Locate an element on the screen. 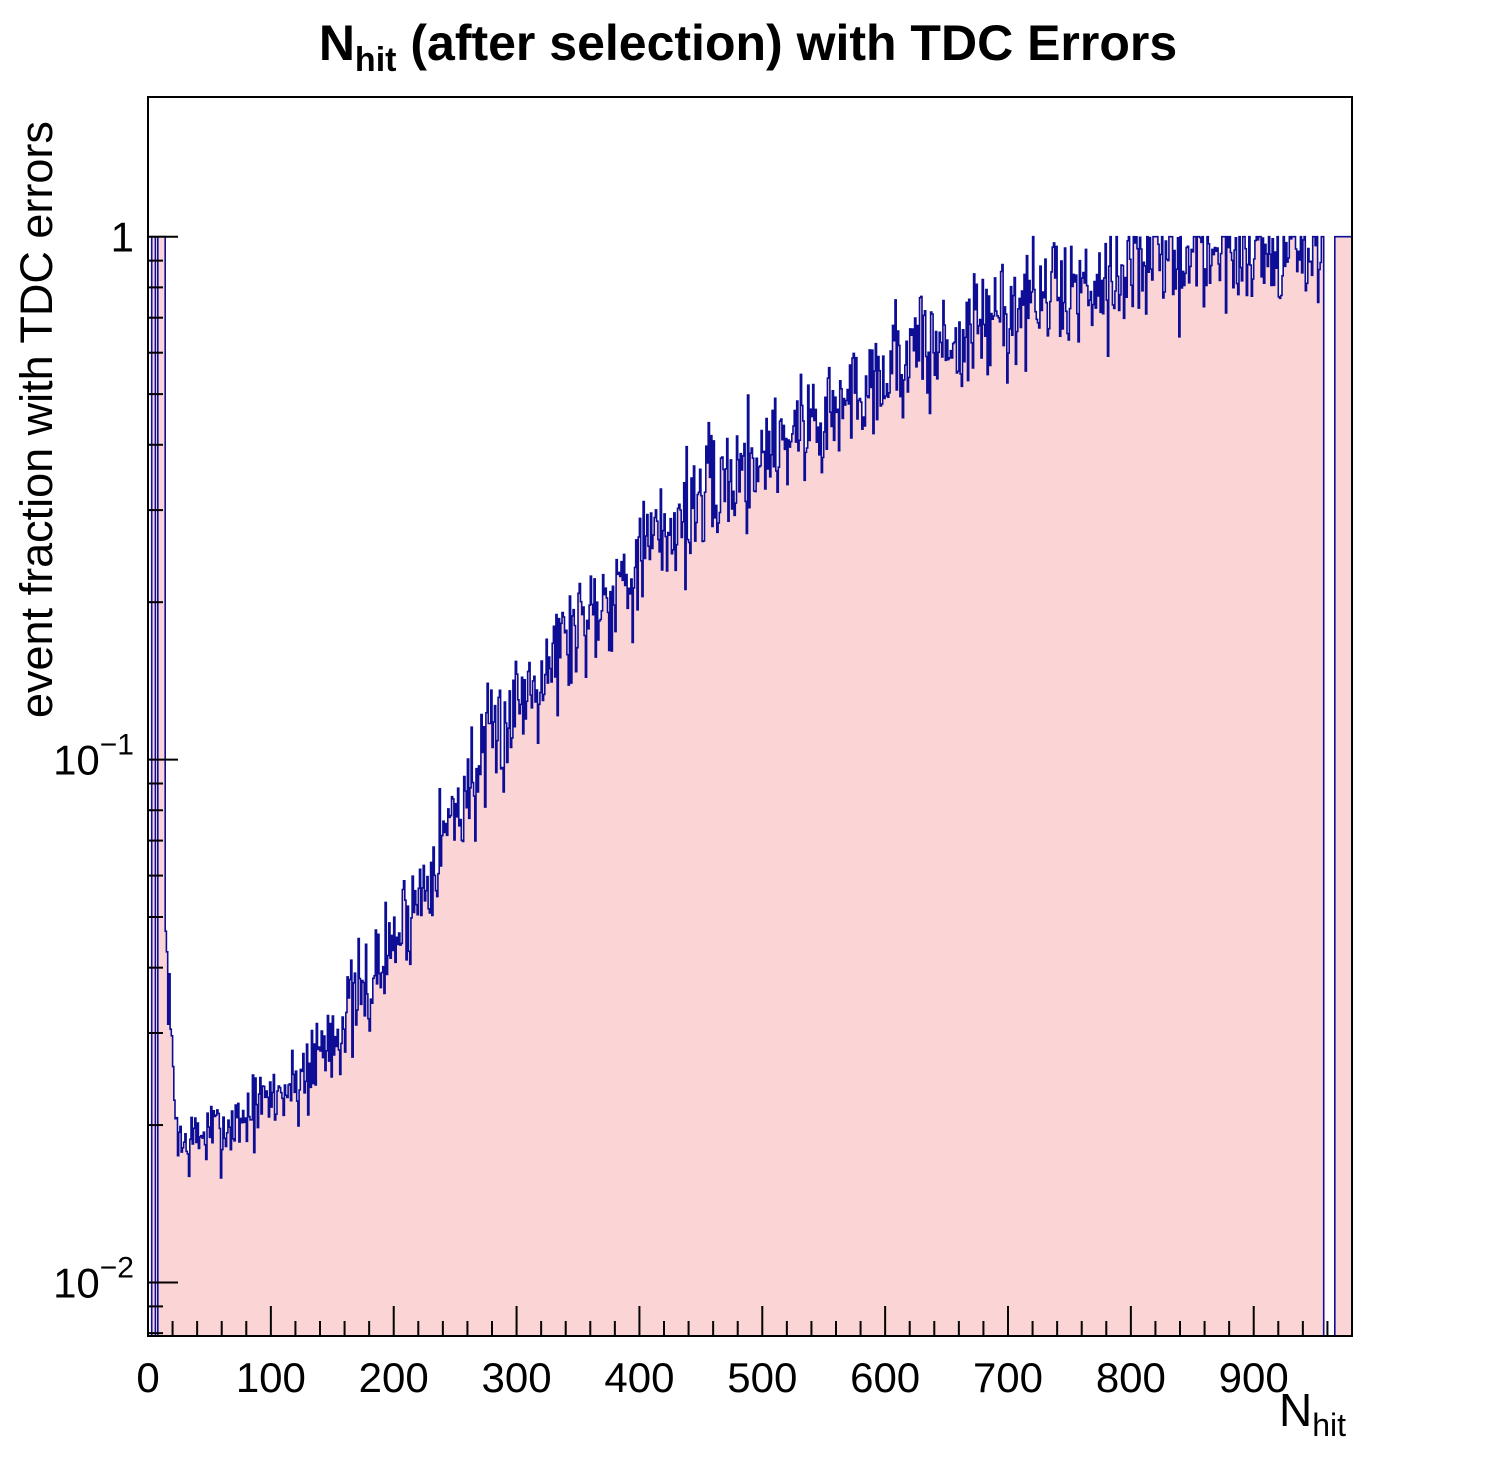  x-axis-title: Nhit is located at coordinates (1312, 1413).